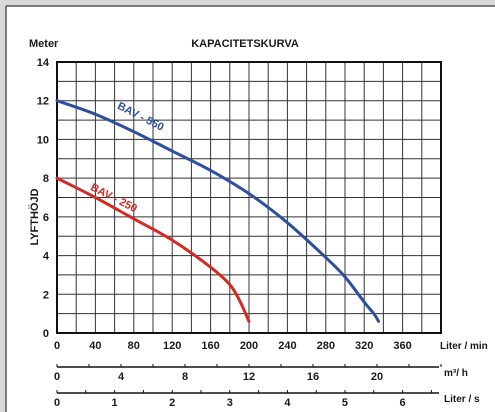  I want to click on y-tick-labels: 0 2 4 6 8 10 12 14, so click(43, 198).